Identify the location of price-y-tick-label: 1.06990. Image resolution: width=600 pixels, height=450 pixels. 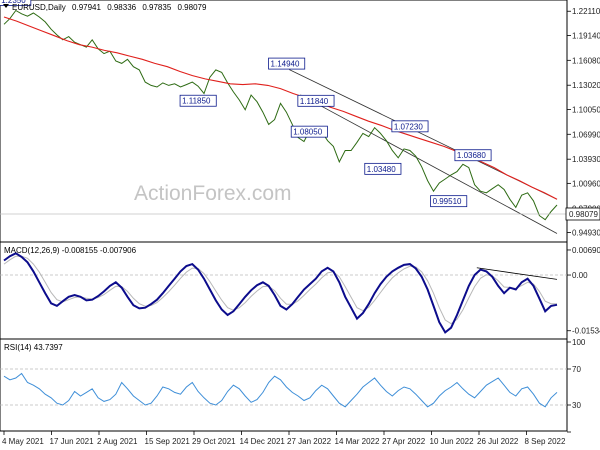
(586, 134).